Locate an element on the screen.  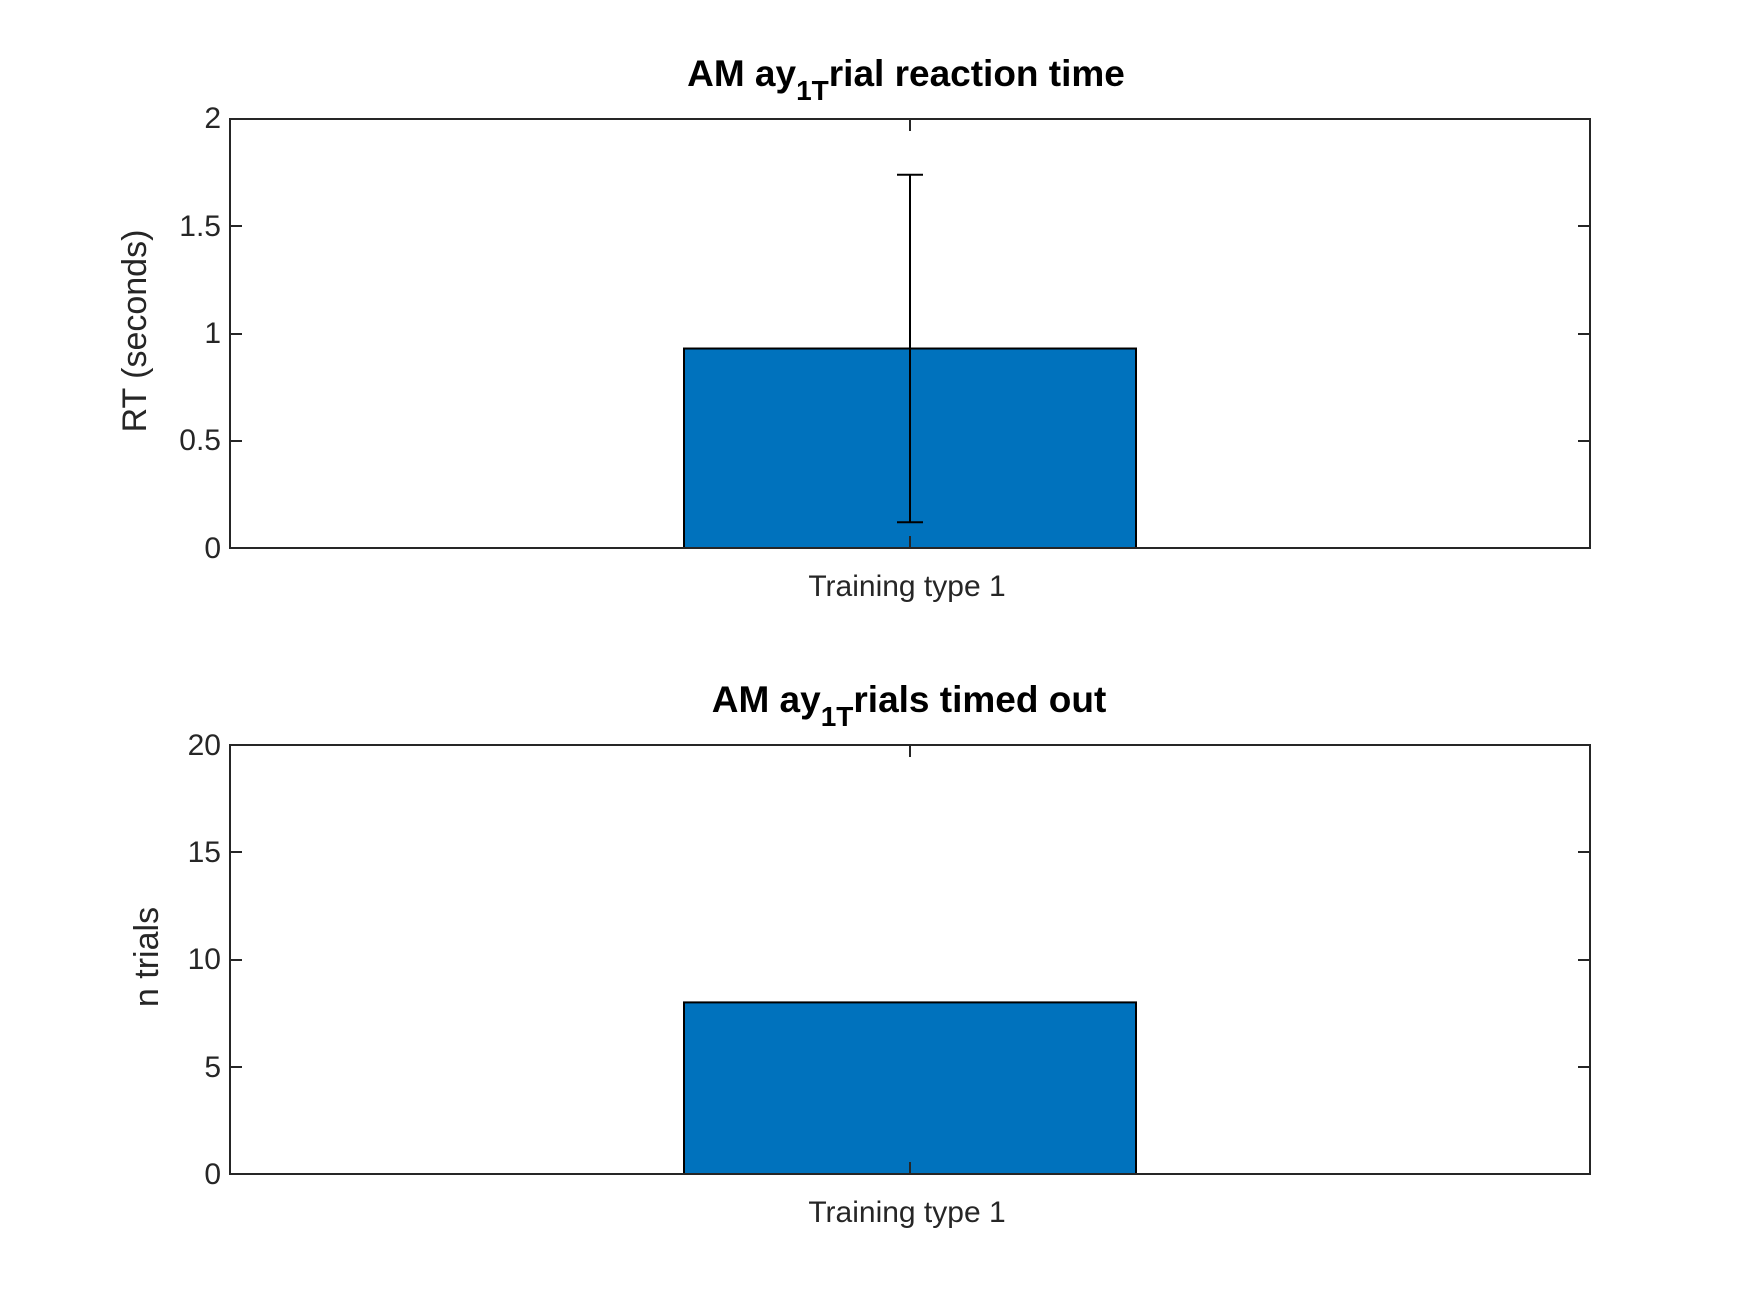
error-bar is located at coordinates (910, 348).